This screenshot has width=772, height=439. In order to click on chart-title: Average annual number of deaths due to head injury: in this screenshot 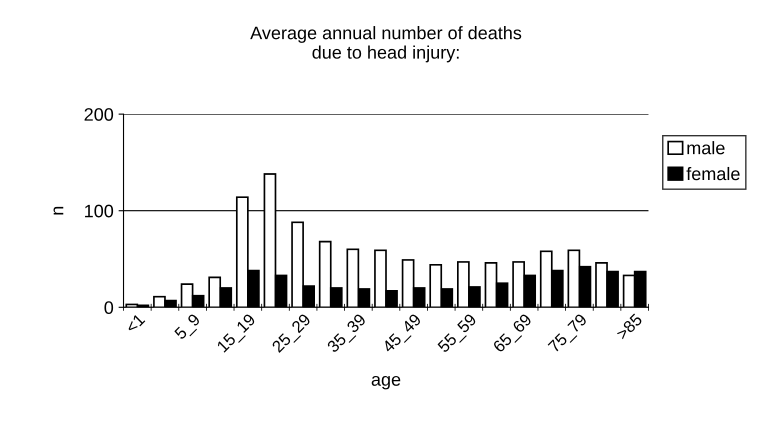, I will do `click(386, 44)`.